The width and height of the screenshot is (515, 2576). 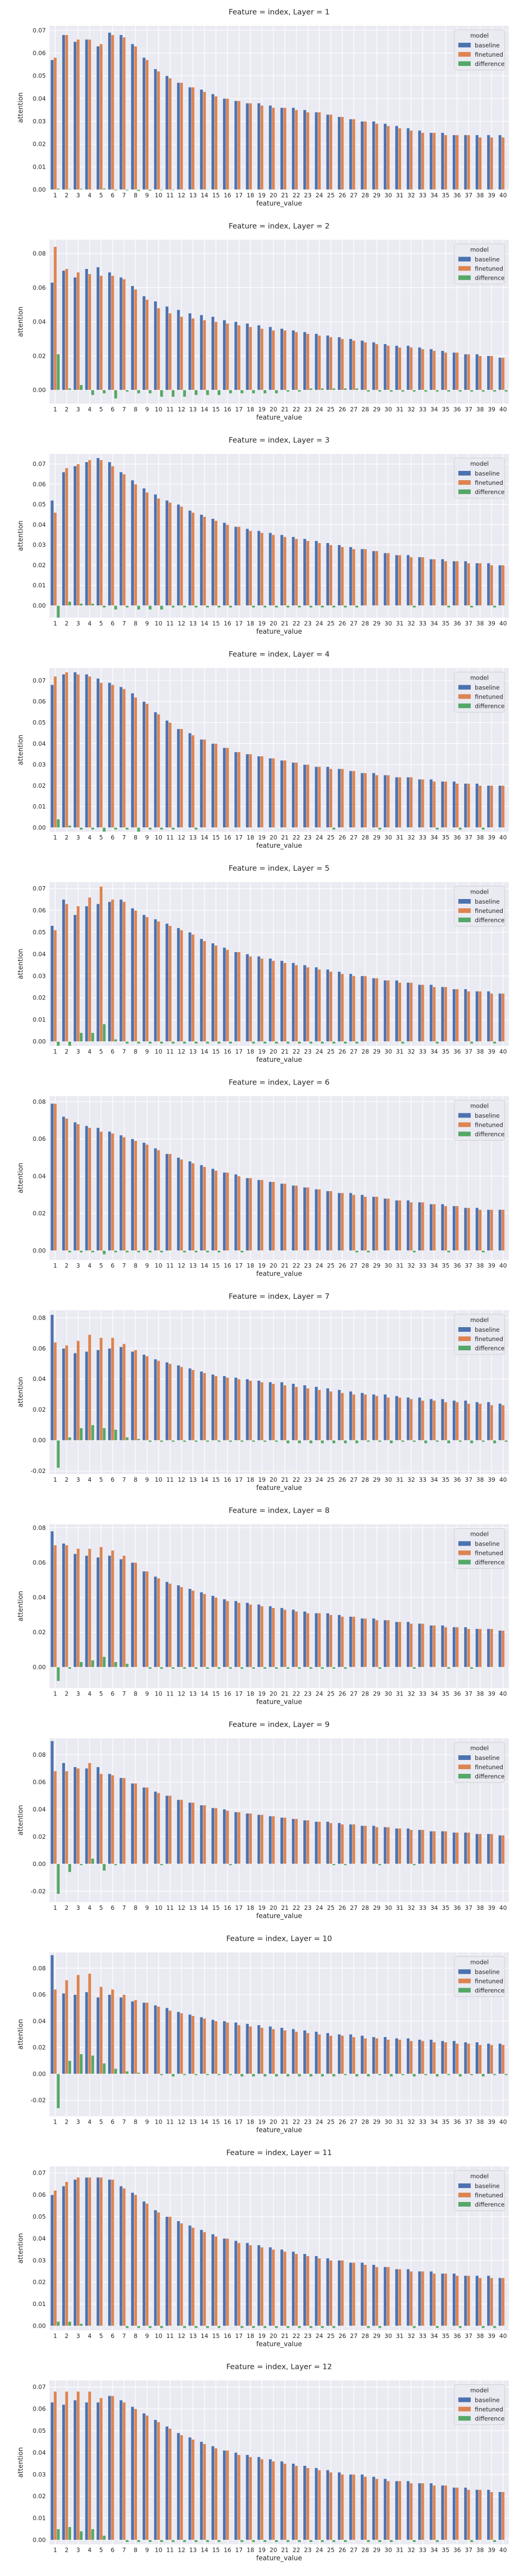 What do you see at coordinates (39, 253) in the screenshot?
I see `y-tick-label: 0.08` at bounding box center [39, 253].